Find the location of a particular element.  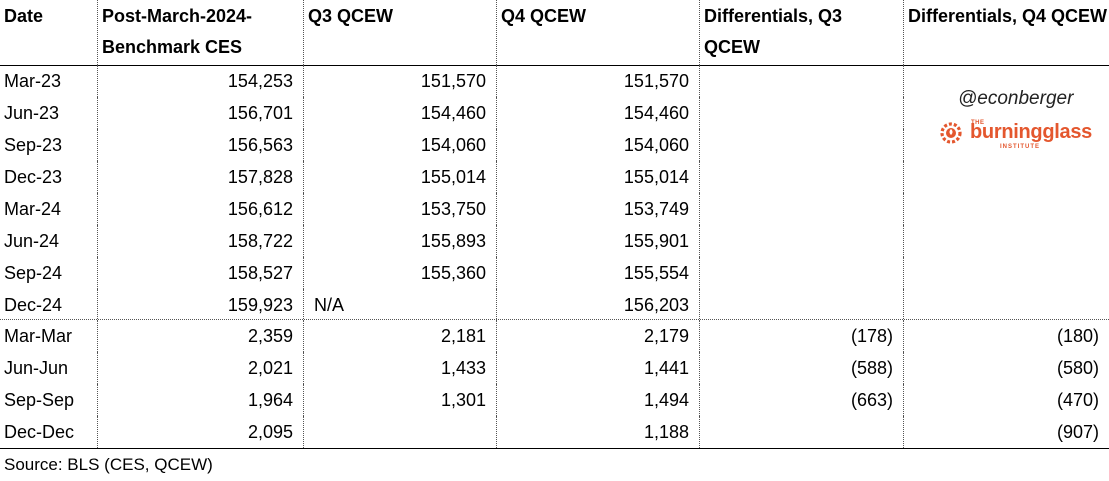

flame-gear-icon is located at coordinates (951, 133).